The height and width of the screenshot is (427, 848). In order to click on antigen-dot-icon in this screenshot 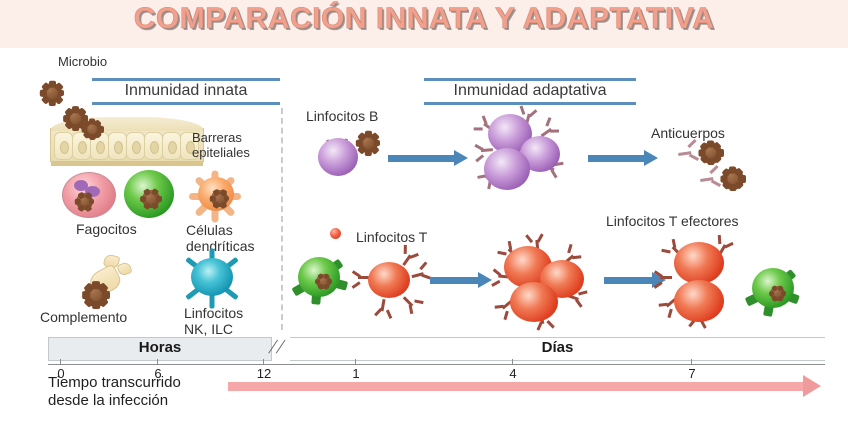, I will do `click(335, 233)`.